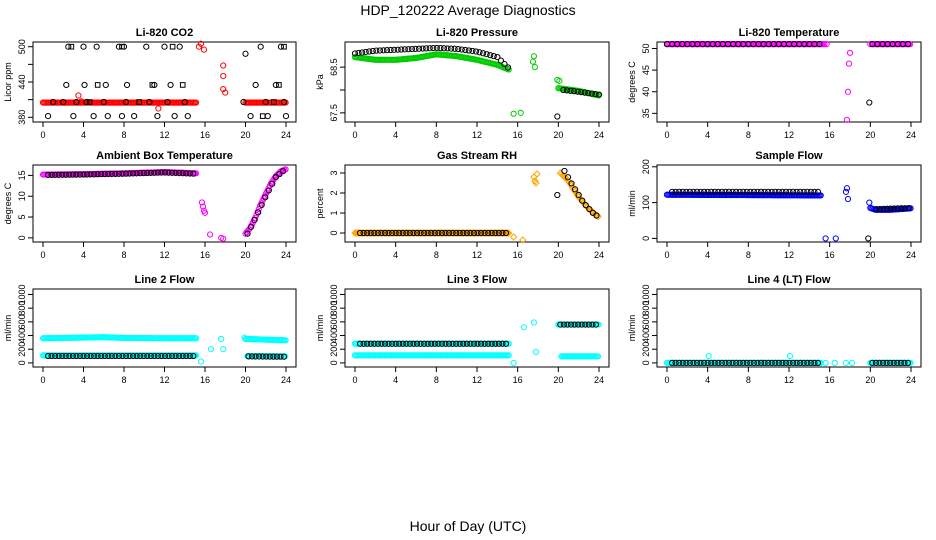 The width and height of the screenshot is (936, 540). Describe the element at coordinates (320, 203) in the screenshot. I see `y-axis-label: percent` at that location.